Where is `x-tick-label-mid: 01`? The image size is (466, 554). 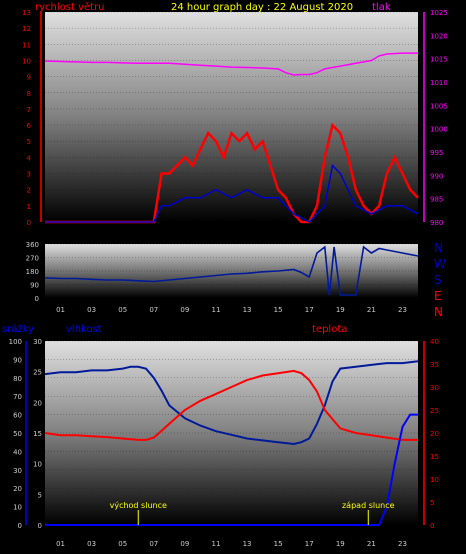
x-tick-label-mid: 01 is located at coordinates (60, 310).